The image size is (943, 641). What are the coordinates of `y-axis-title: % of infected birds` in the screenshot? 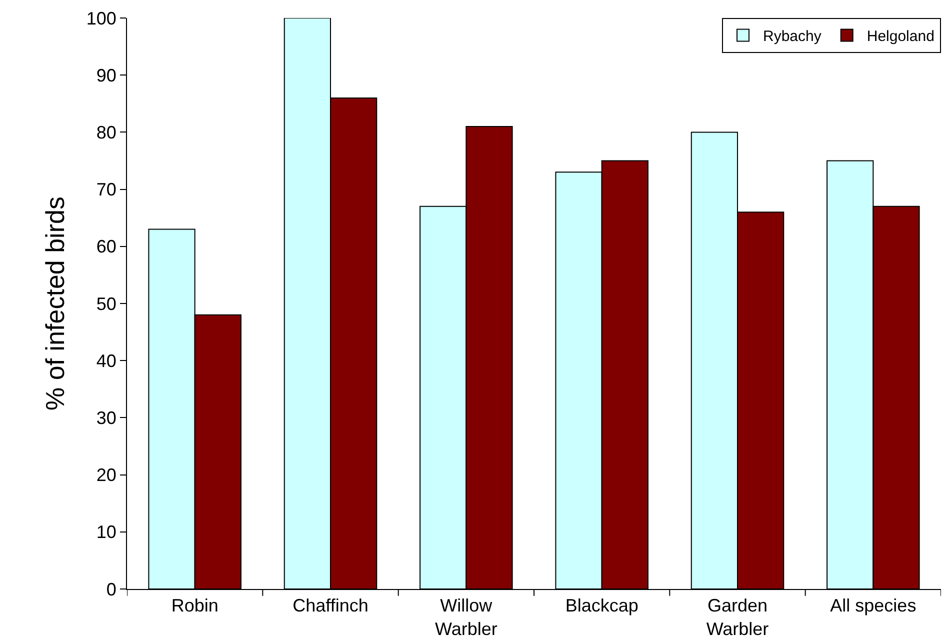 It's located at (55, 303).